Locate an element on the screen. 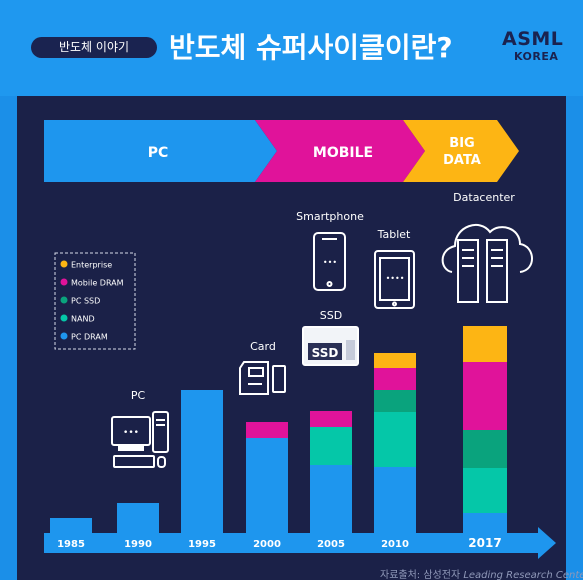 This screenshot has width=583, height=580. era-mobile-label: MOBILE is located at coordinates (343, 153).